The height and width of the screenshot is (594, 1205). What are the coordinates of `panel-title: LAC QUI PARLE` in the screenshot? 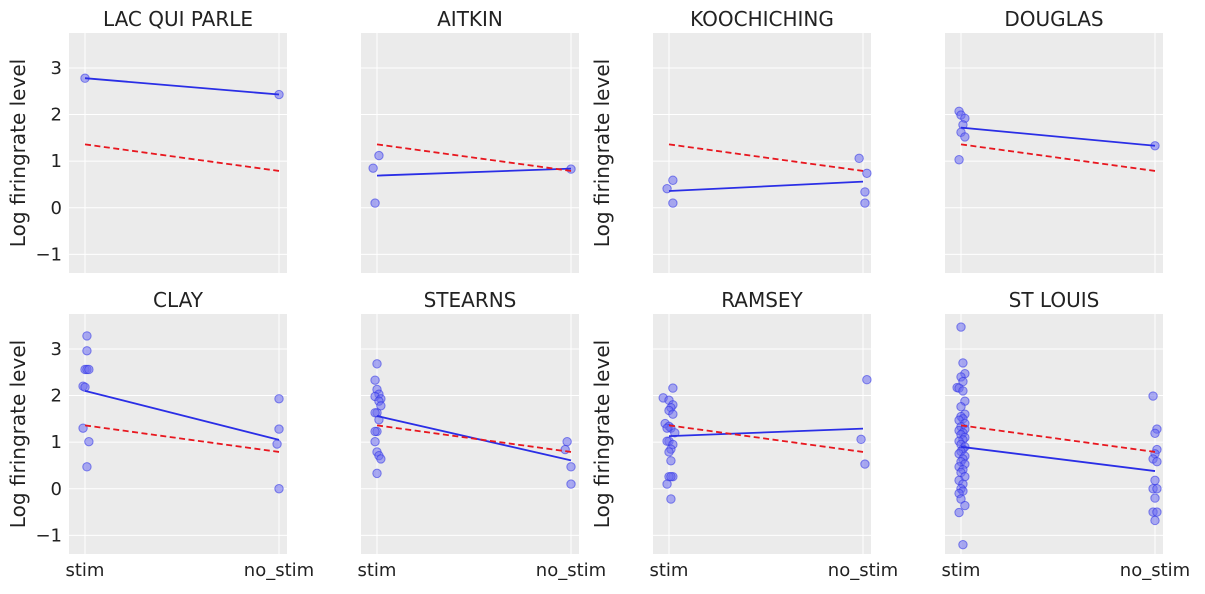 It's located at (178, 19).